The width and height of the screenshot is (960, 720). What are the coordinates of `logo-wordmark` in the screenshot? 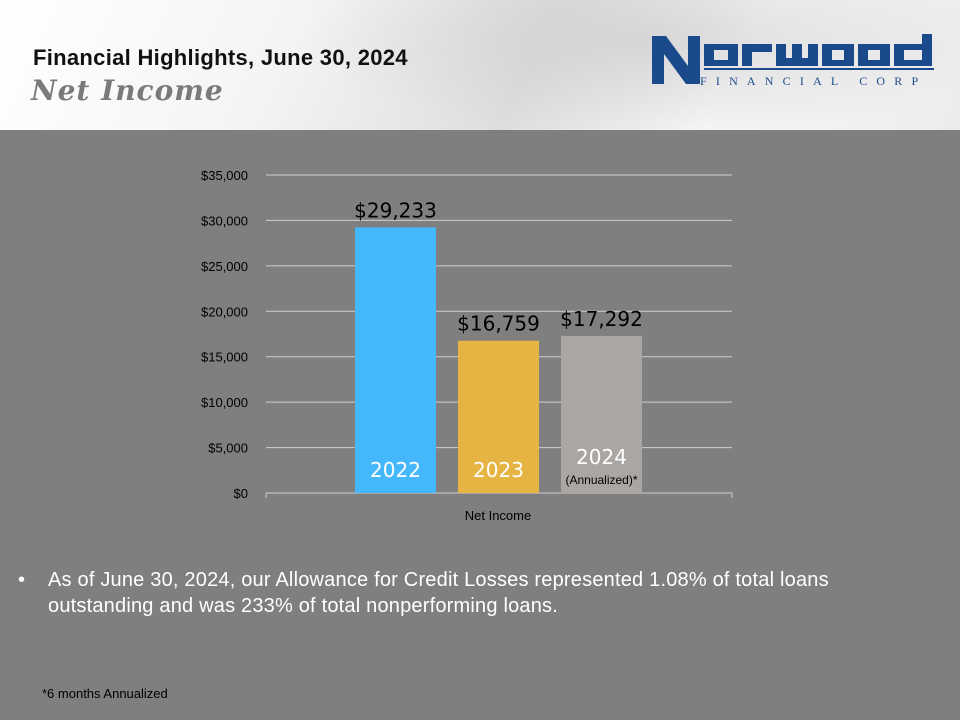 It's located at (793, 59).